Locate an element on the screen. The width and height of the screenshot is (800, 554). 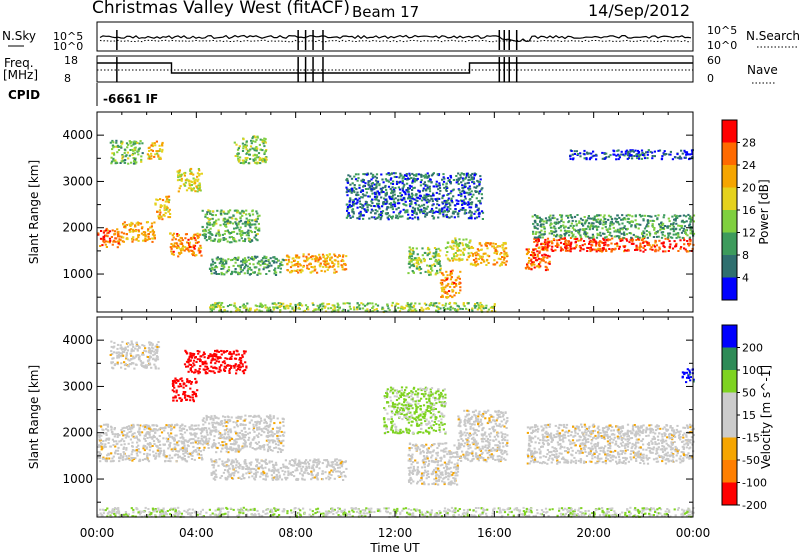
colorbar-tick-label: 28 is located at coordinates (749, 143).